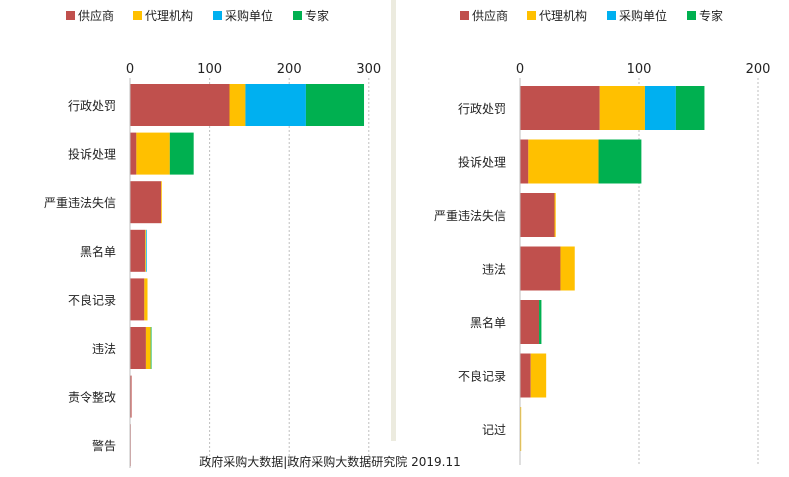  Describe the element at coordinates (488, 322) in the screenshot. I see `category-label-5: 黑名单` at that location.